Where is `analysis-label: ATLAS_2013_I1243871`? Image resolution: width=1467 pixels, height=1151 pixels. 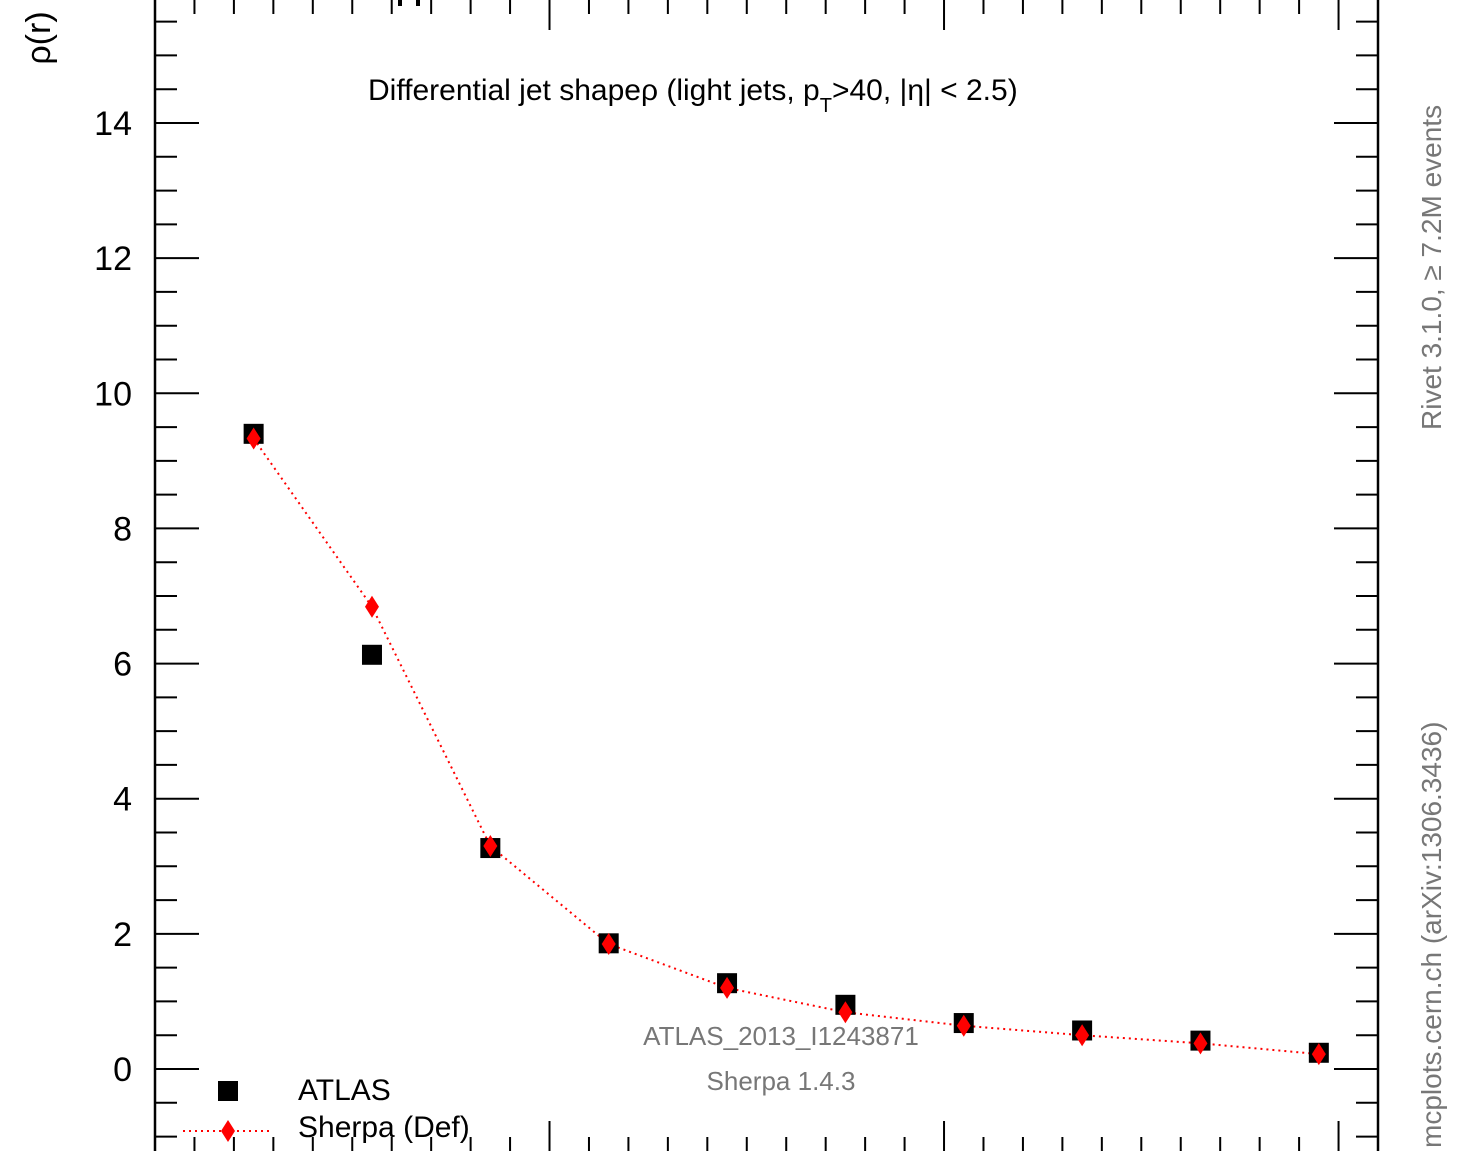
analysis-label: ATLAS_2013_I1243871 is located at coordinates (781, 1036).